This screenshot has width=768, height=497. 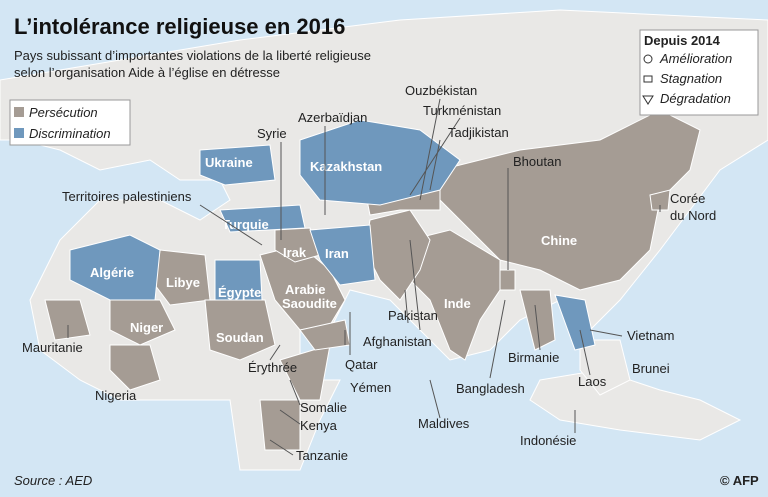 What do you see at coordinates (309, 303) in the screenshot?
I see `country-label: Saoudite` at bounding box center [309, 303].